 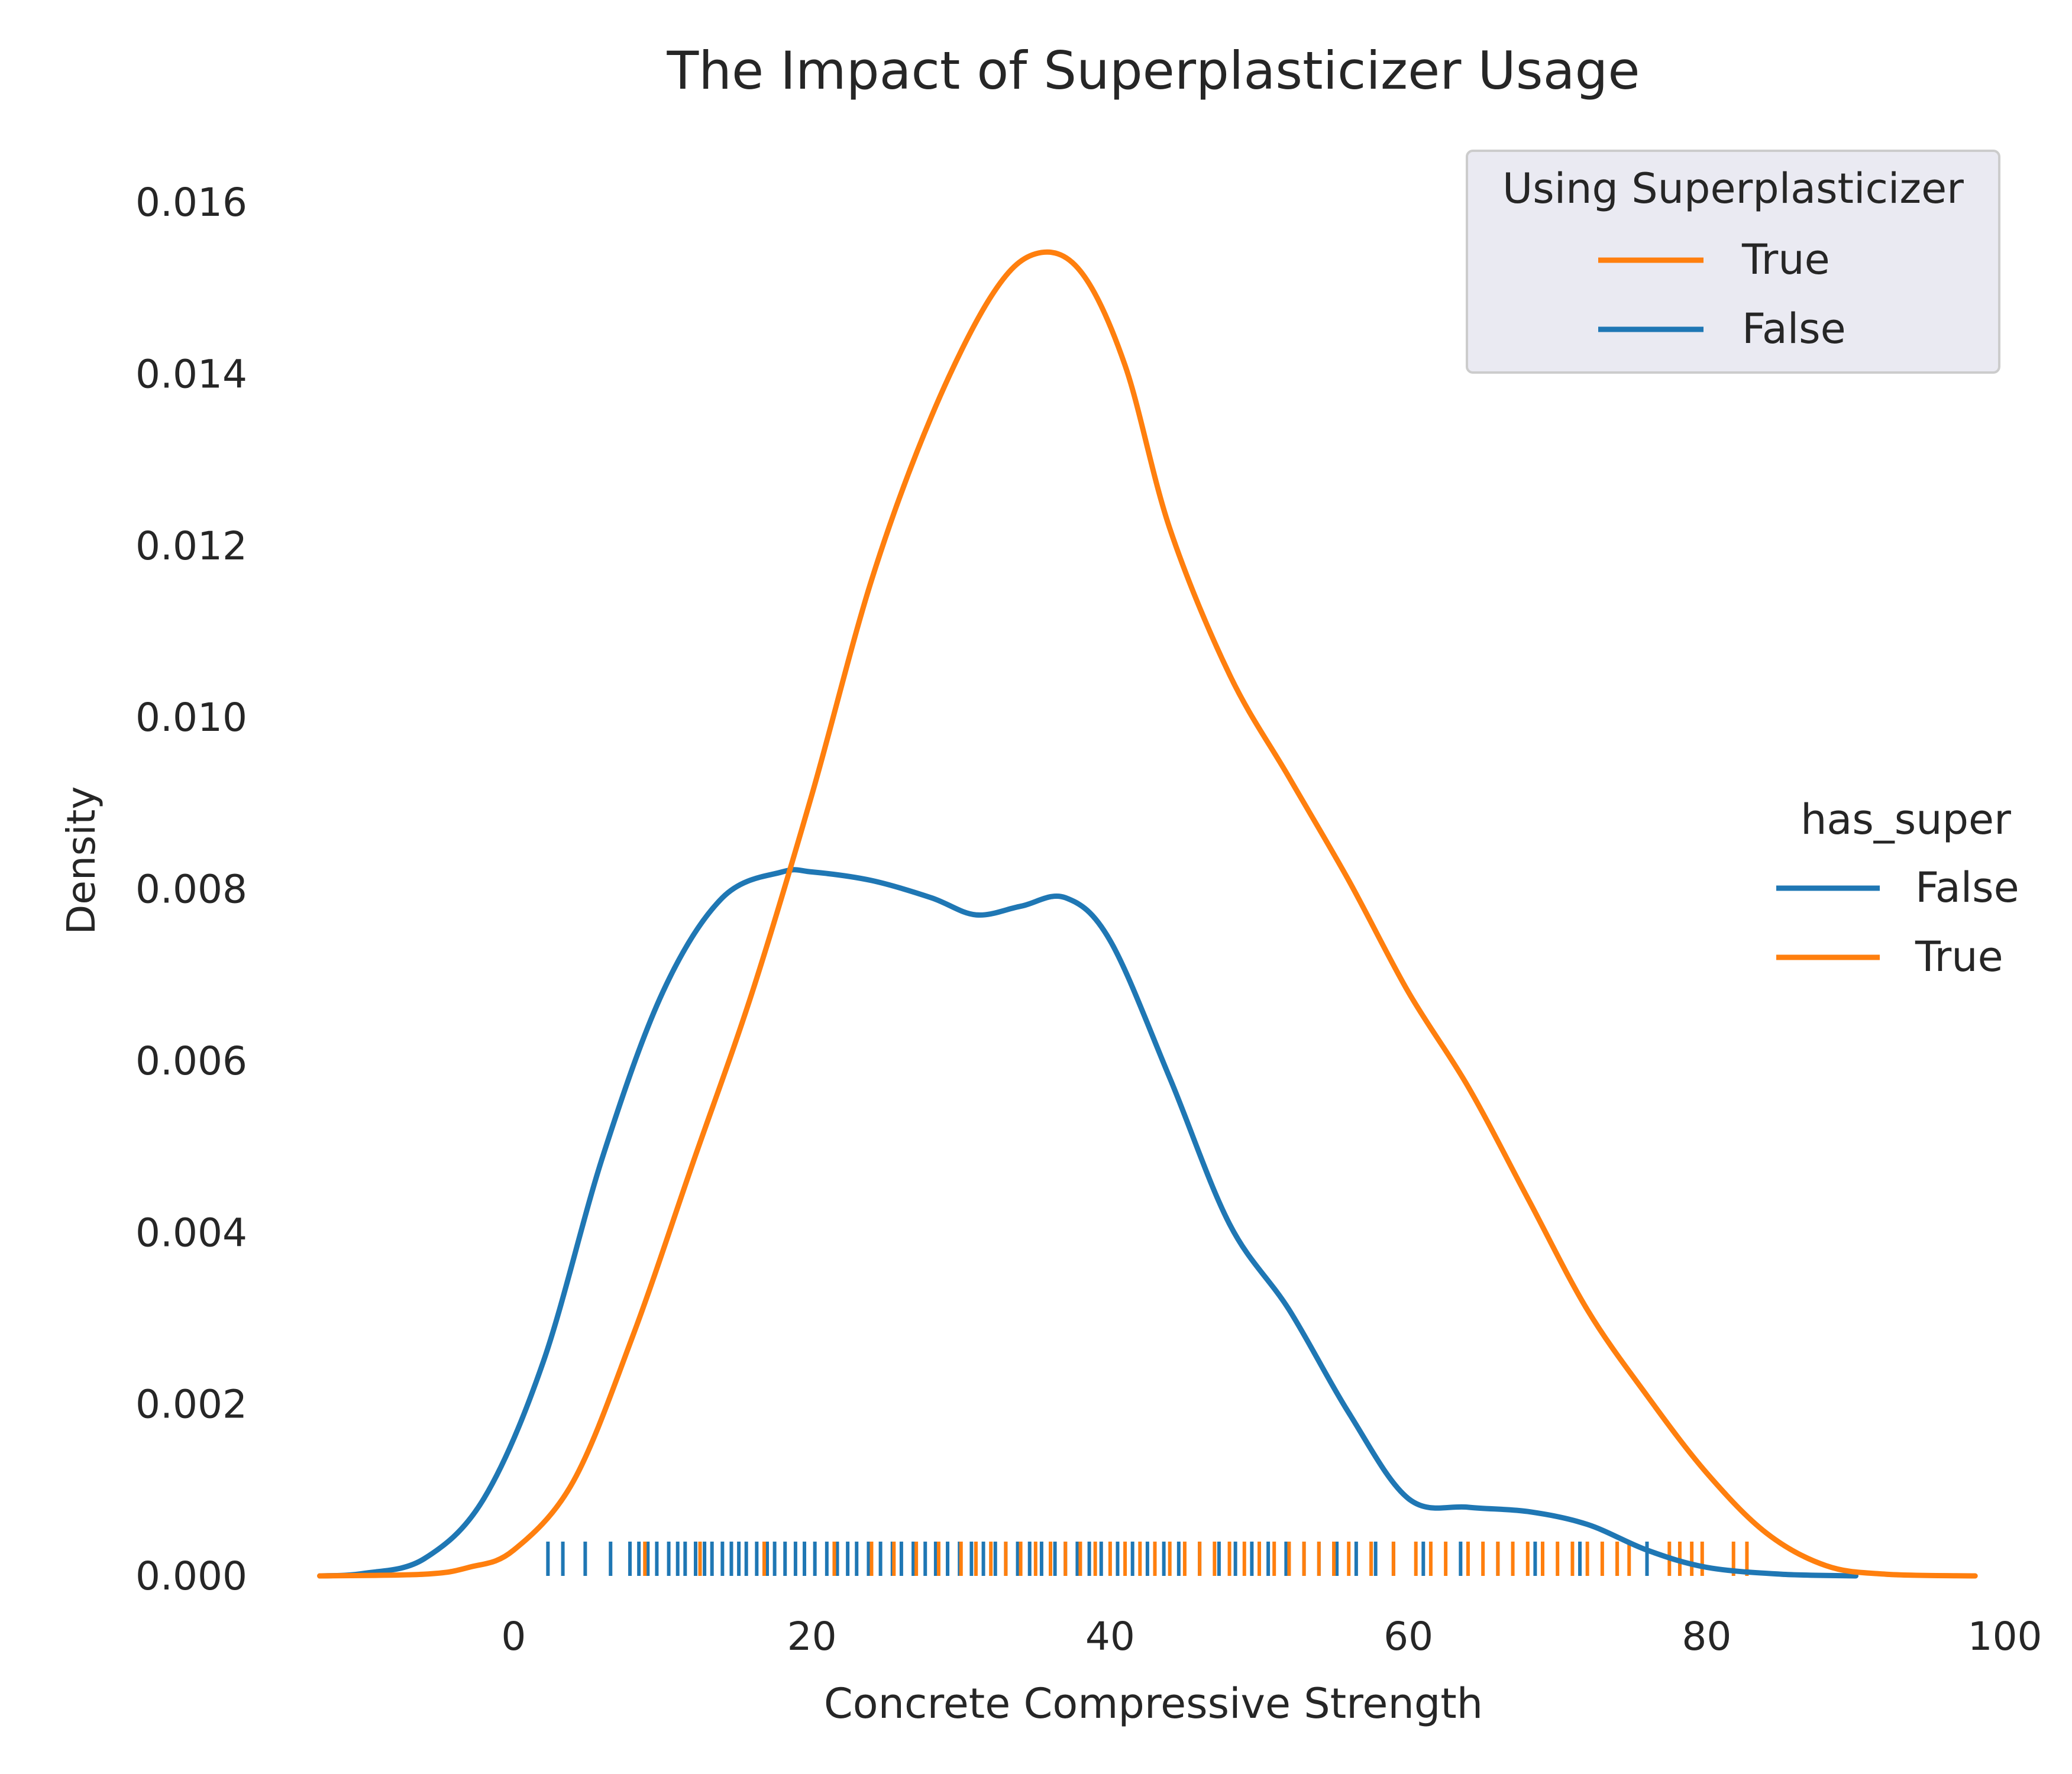 What do you see at coordinates (1906, 819) in the screenshot?
I see `legend-has-super-title: has_super` at bounding box center [1906, 819].